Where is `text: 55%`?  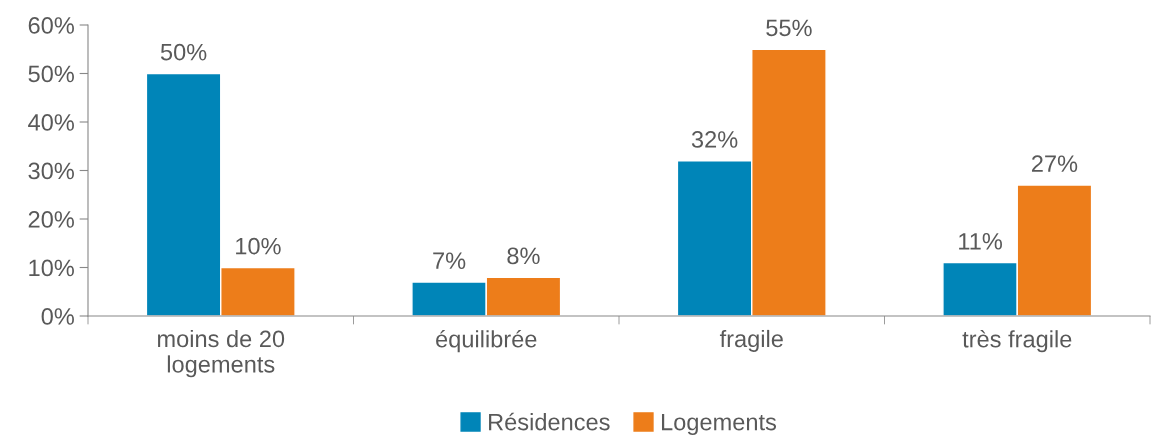
text: 55% is located at coordinates (789, 28).